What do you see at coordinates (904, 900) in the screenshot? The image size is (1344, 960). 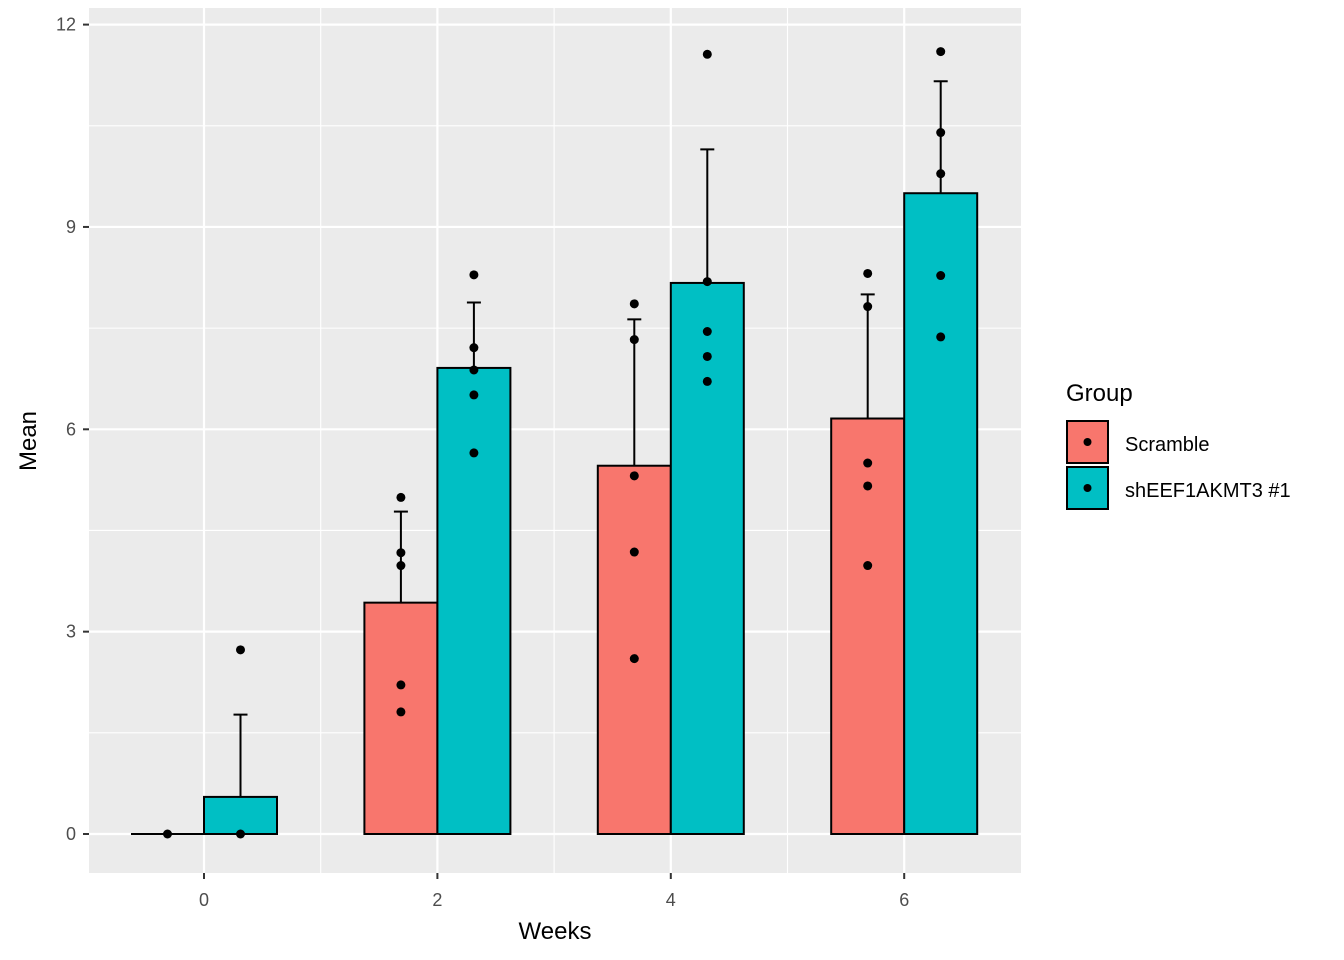 I see `x-tick-label: 6` at bounding box center [904, 900].